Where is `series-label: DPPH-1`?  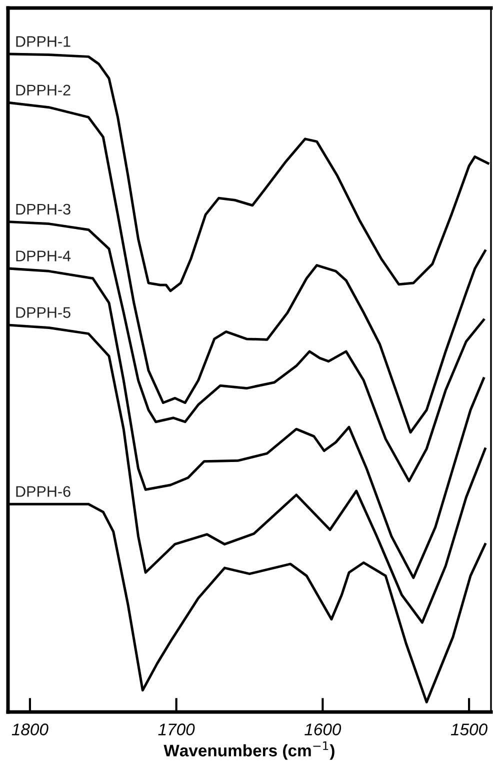
series-label: DPPH-1 is located at coordinates (43, 41).